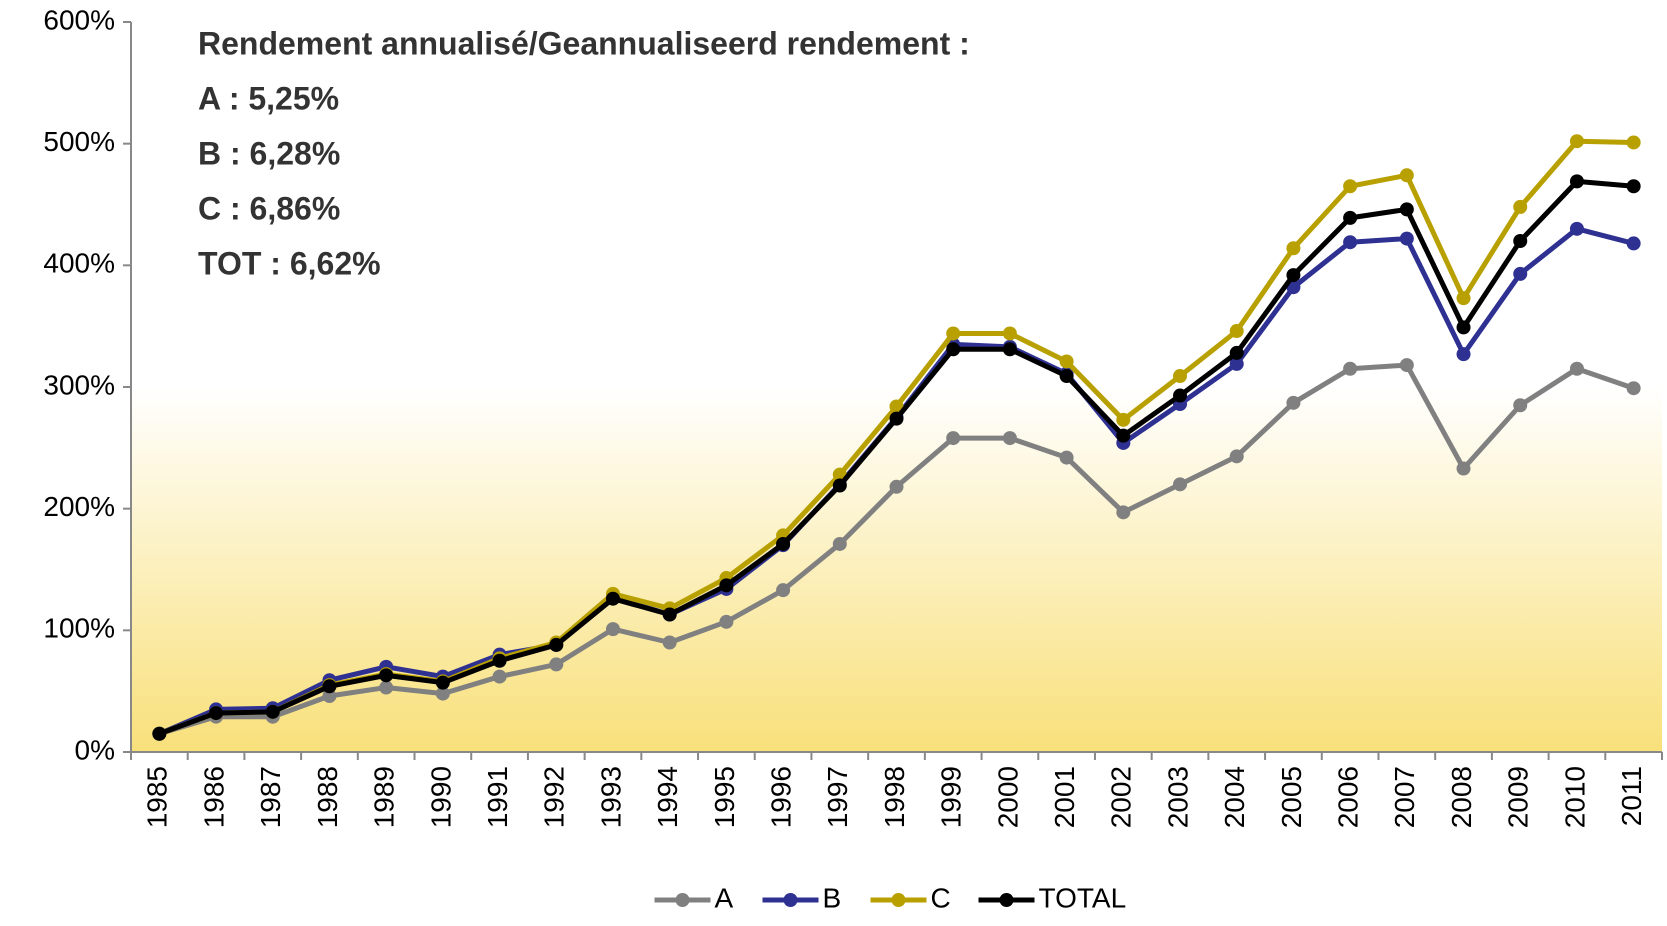  I want to click on y-tick-label: 600%, so click(79, 19).